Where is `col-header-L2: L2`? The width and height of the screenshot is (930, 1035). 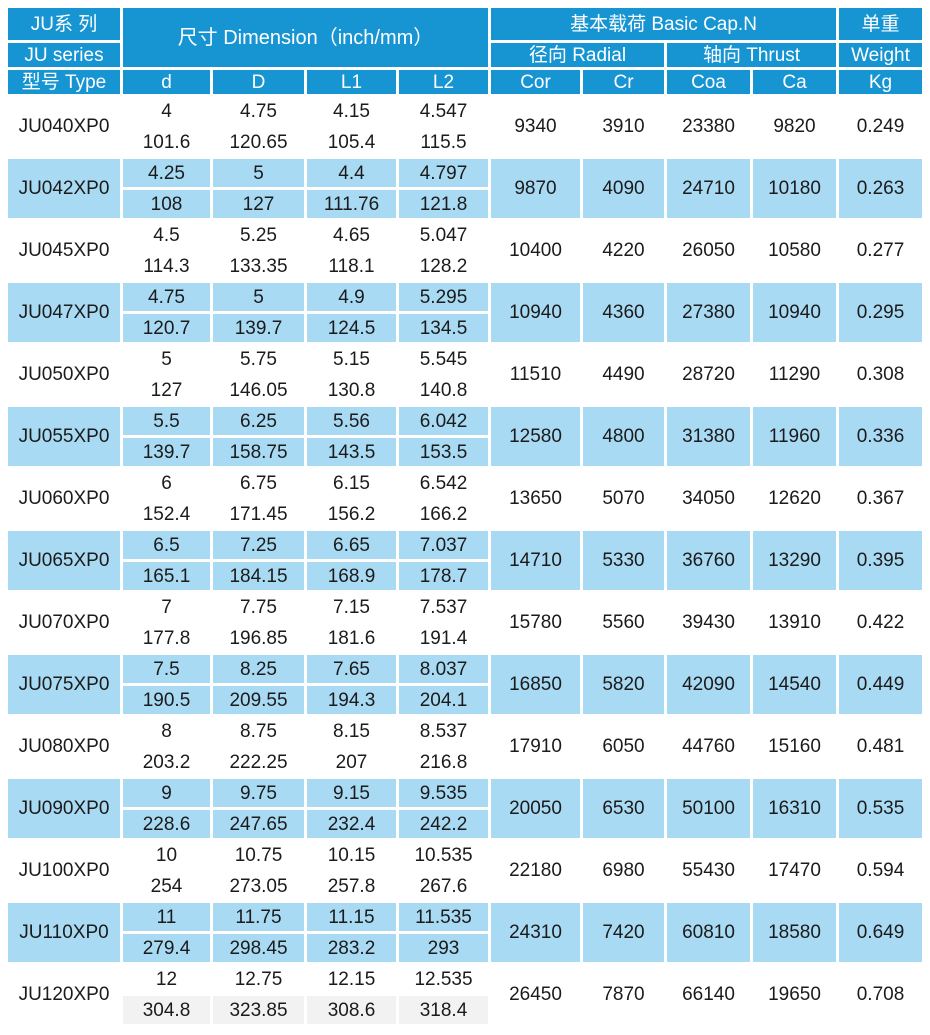 col-header-L2: L2 is located at coordinates (443, 82).